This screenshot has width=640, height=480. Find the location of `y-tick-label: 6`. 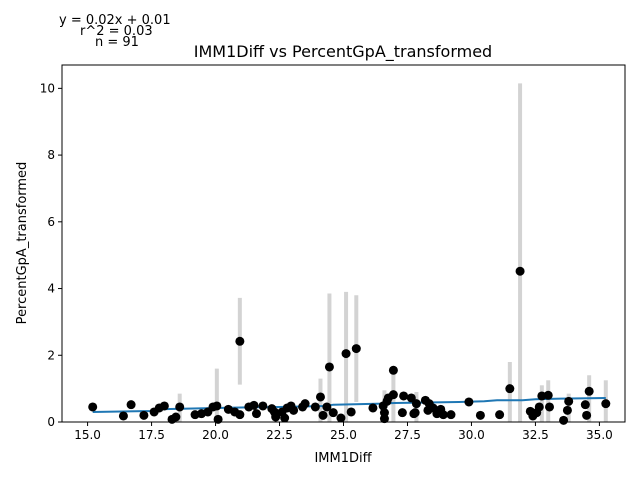

y-tick-label: 6 is located at coordinates (51, 222).